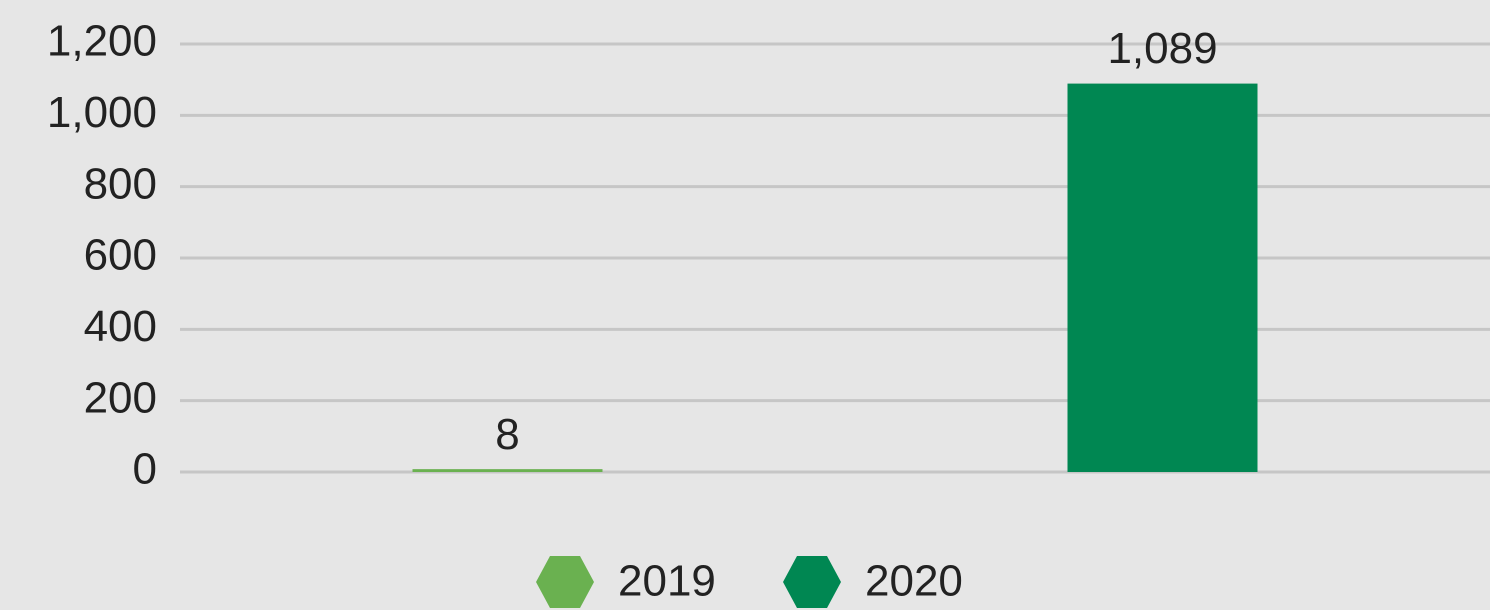 The image size is (1490, 610). I want to click on legend-label: 2020, so click(914, 581).